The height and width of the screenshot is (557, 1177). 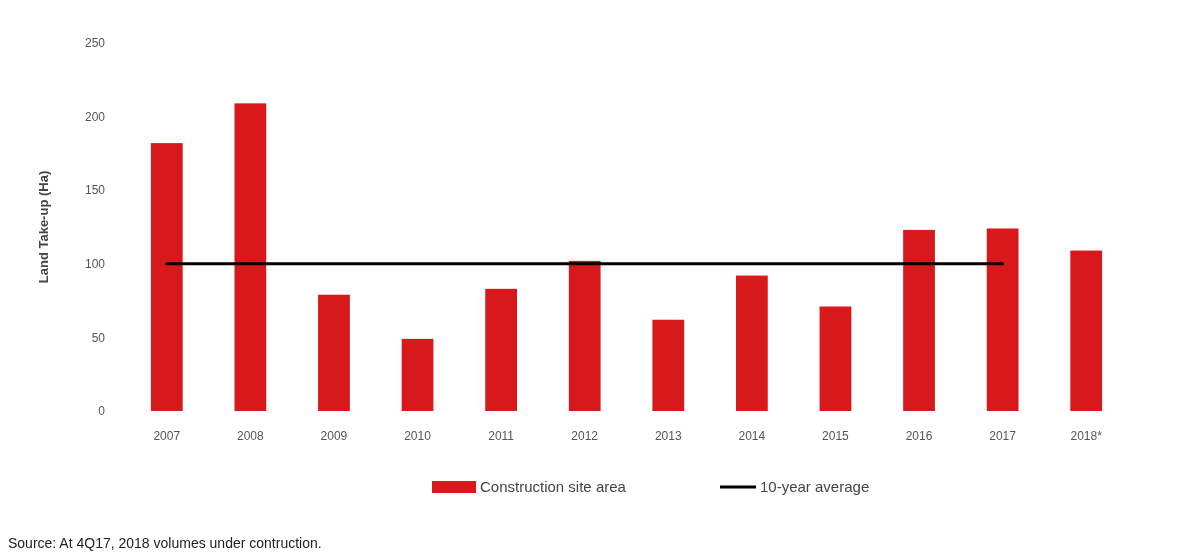 I want to click on x-tick-label: 2016, so click(x=919, y=436).